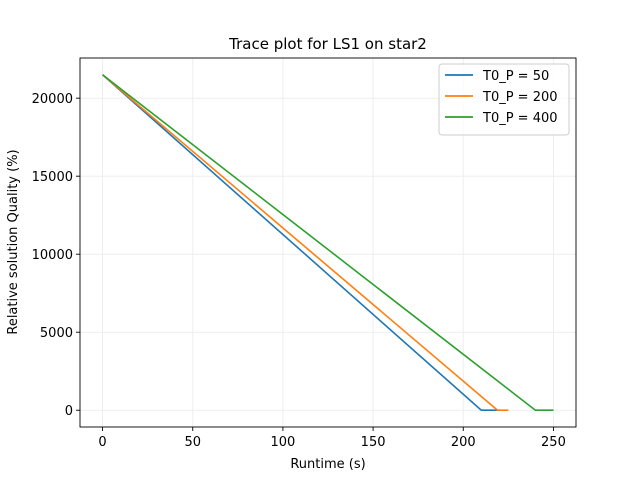 The image size is (640, 485). Describe the element at coordinates (13, 241) in the screenshot. I see `y-axis-label: Relative solution Quality (%)` at that location.